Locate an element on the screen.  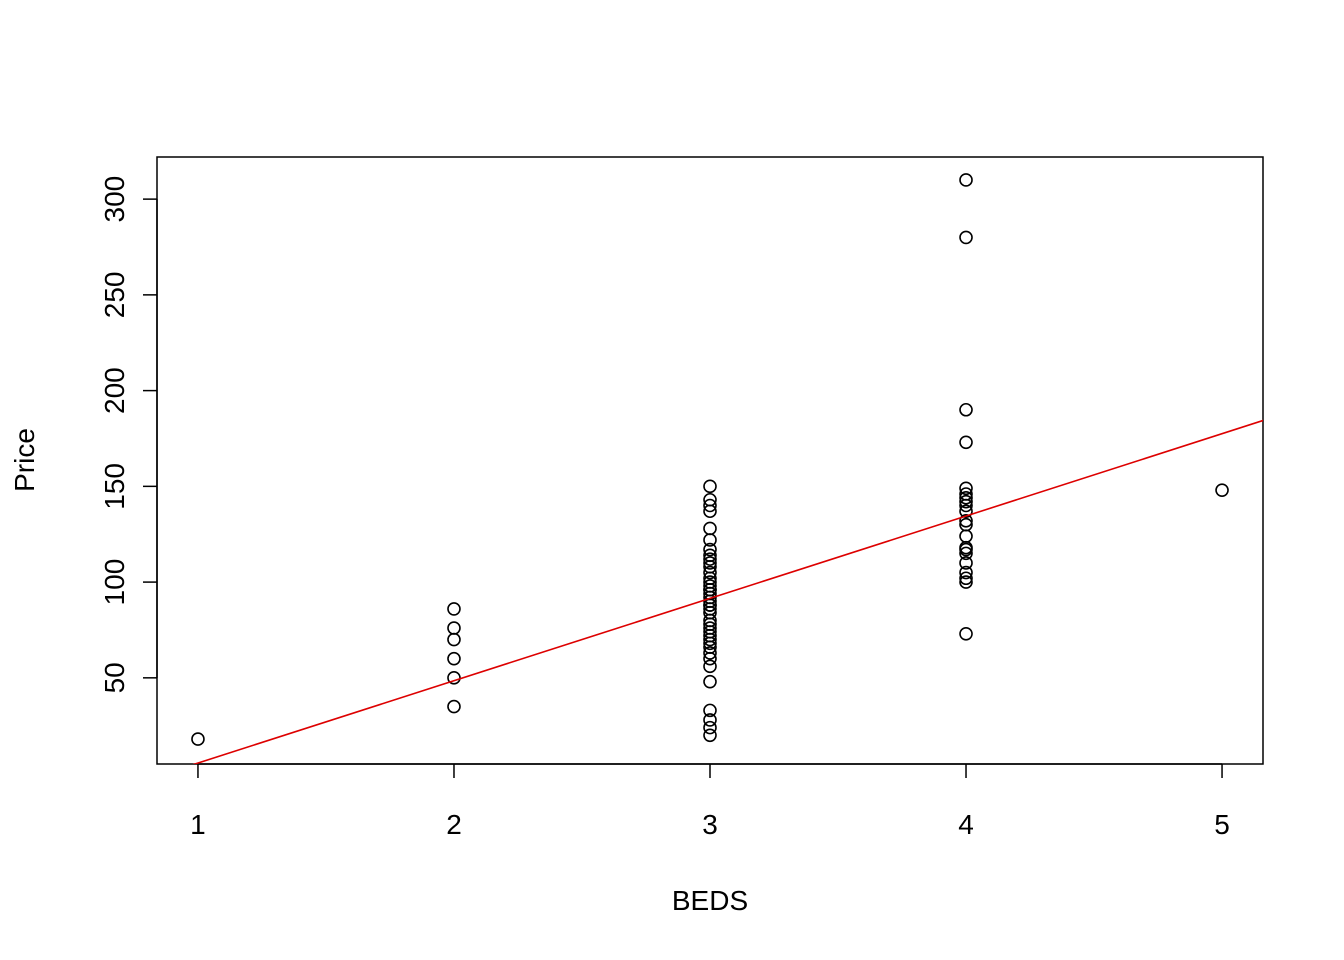
y-tick-label: 100 is located at coordinates (114, 582).